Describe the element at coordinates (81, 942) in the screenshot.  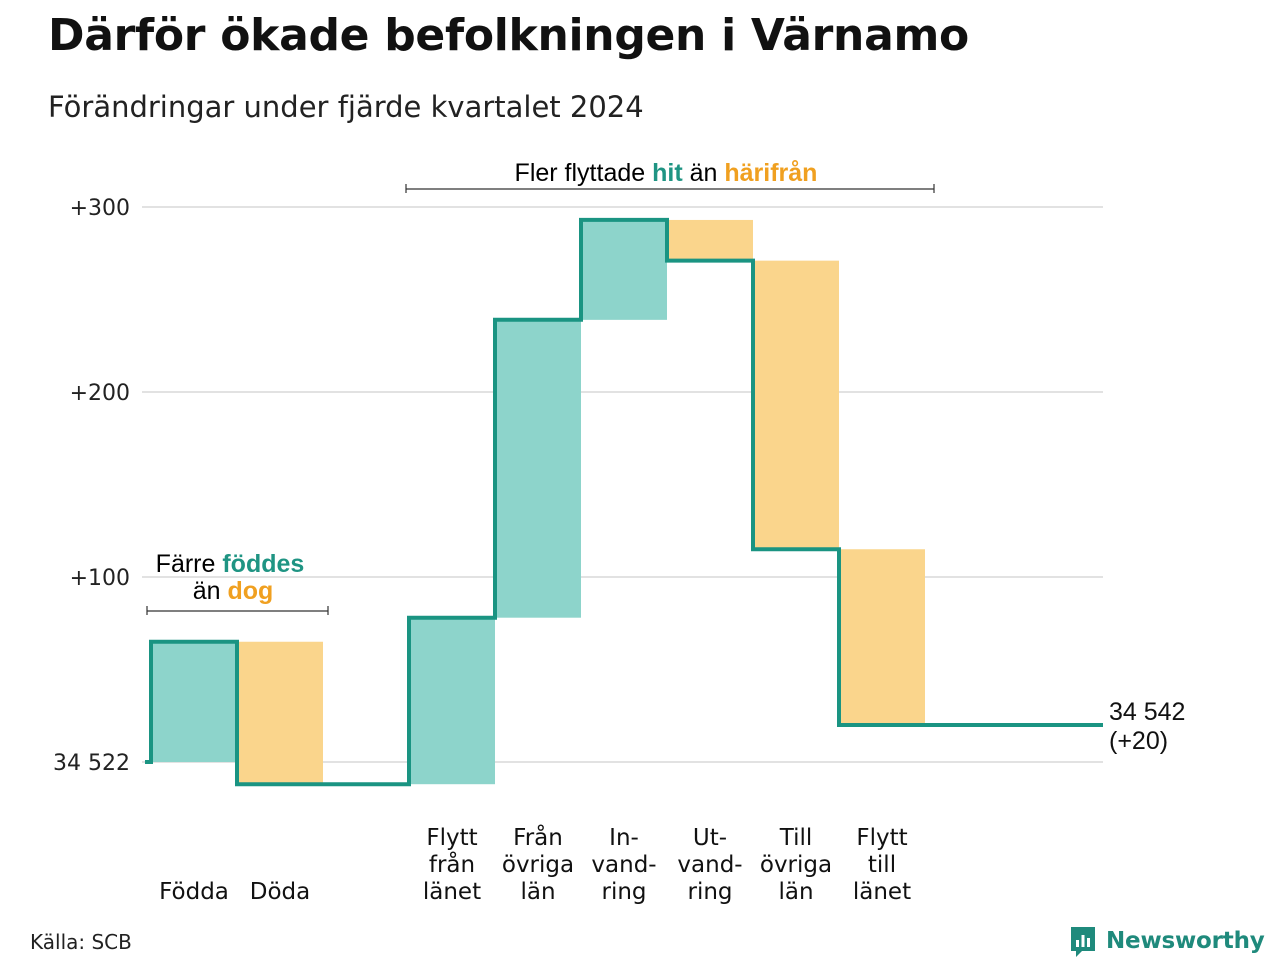
I see `source-note: Källa: SCB` at that location.